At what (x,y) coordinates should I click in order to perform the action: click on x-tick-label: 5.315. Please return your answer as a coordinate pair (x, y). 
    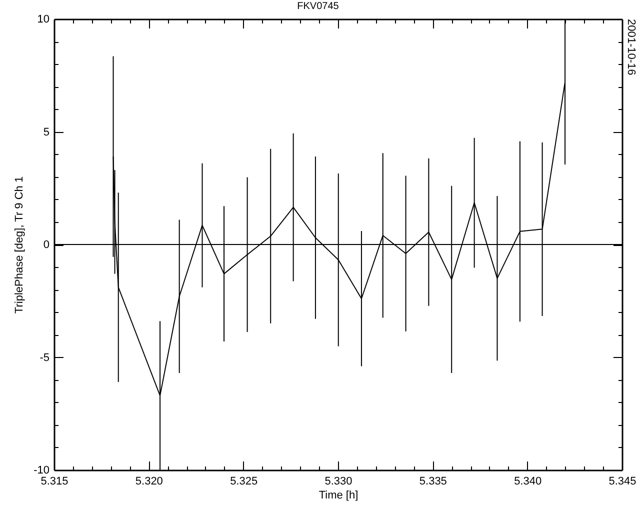
    Looking at the image, I should click on (54, 482).